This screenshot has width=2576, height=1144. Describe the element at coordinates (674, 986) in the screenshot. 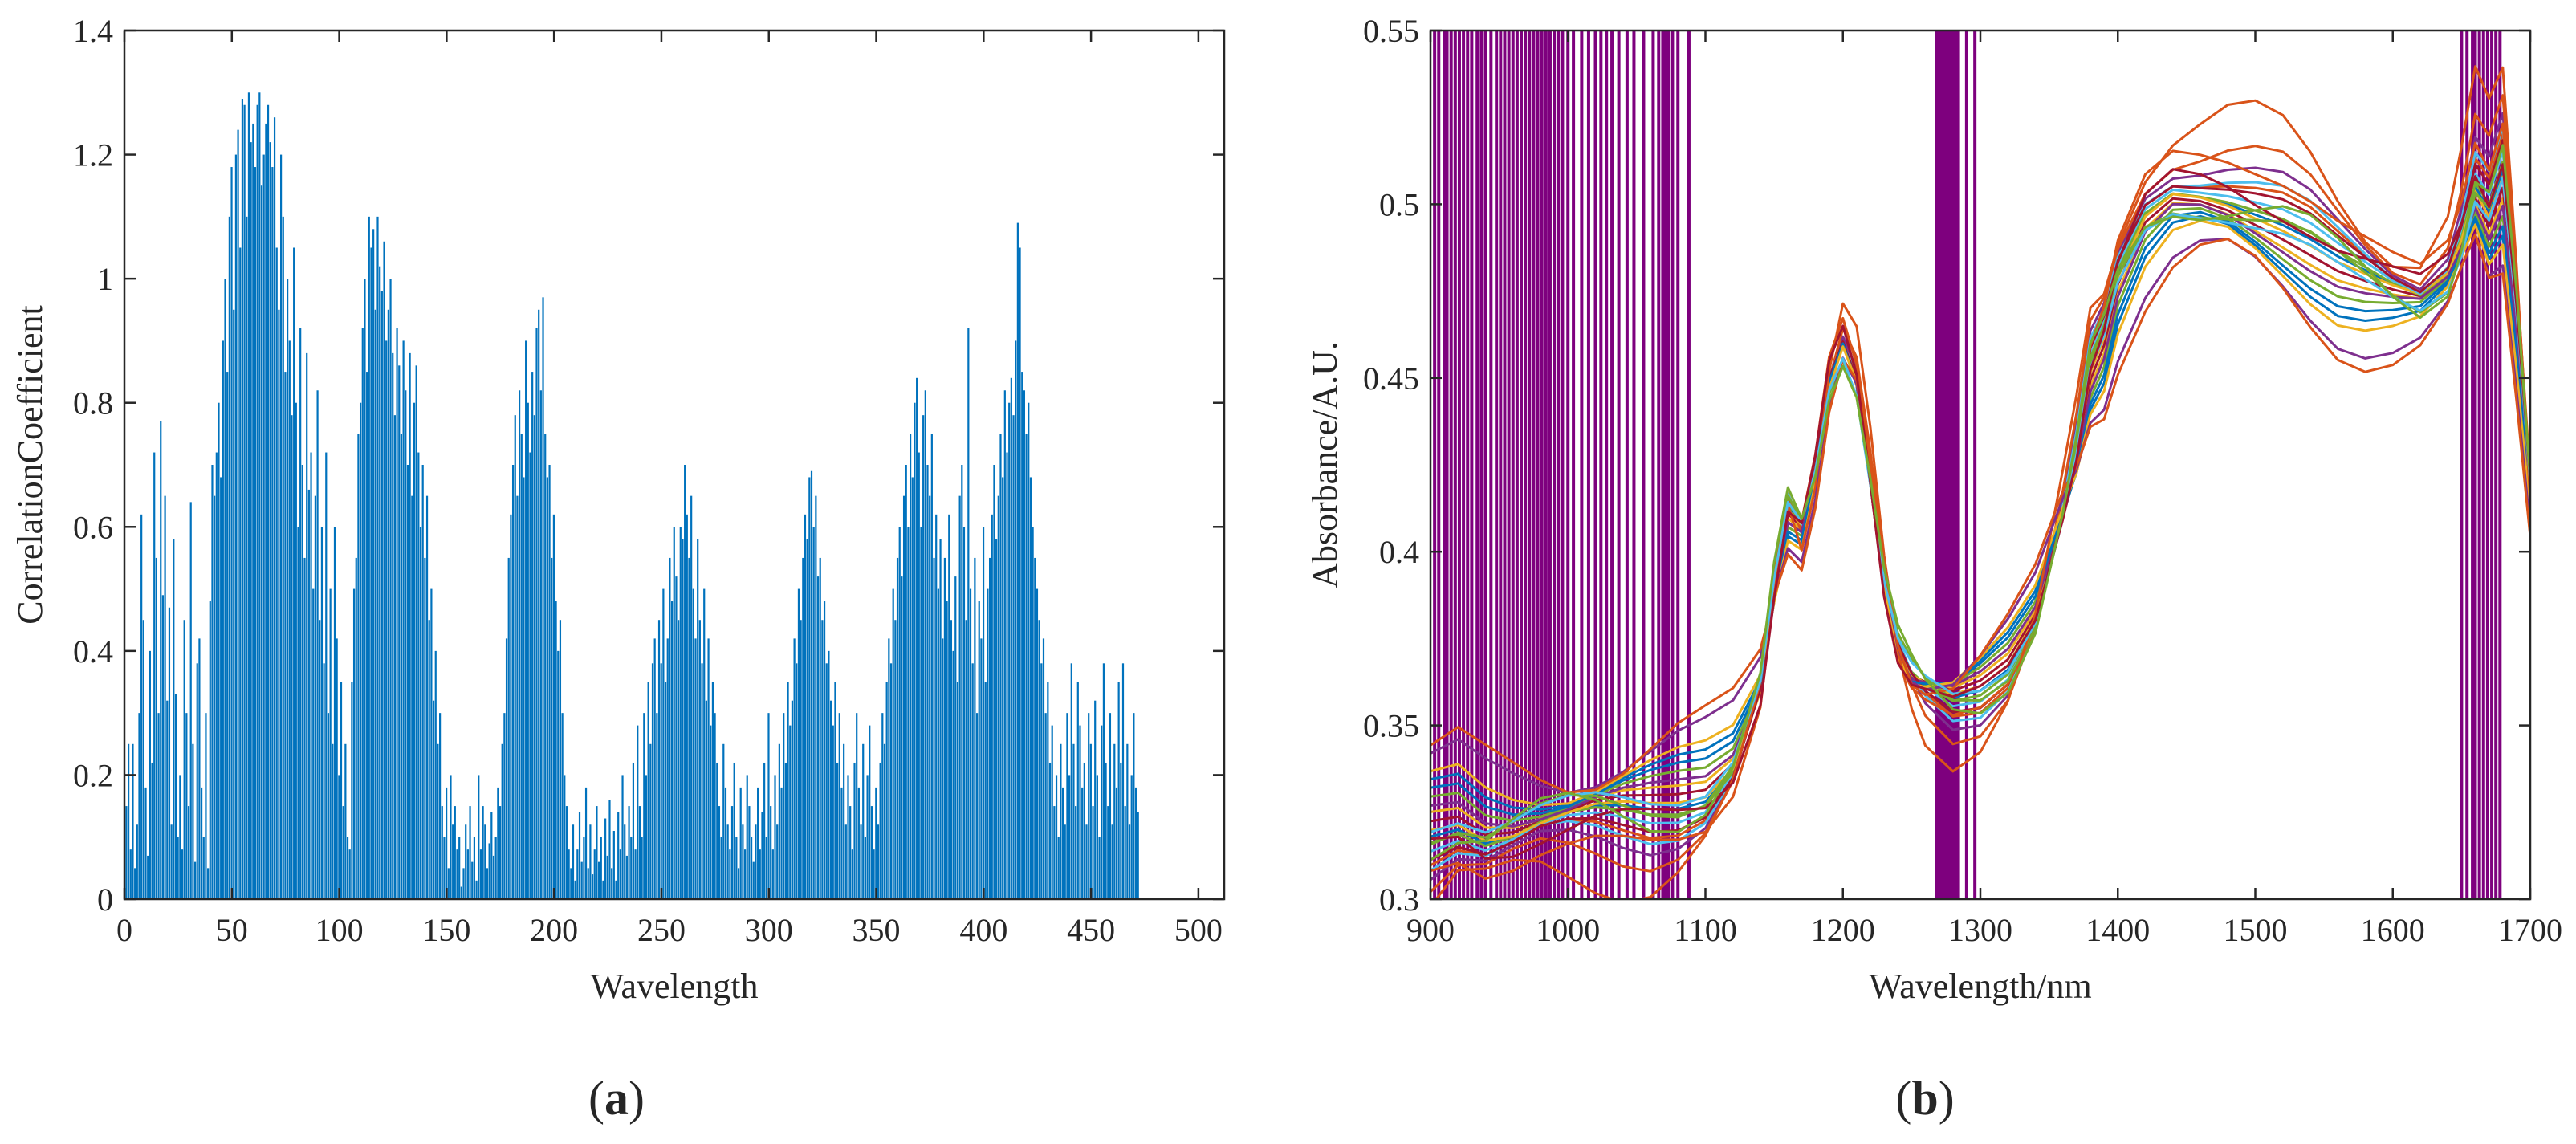

I see `panel-a-x-axis-label: Wavelength` at that location.